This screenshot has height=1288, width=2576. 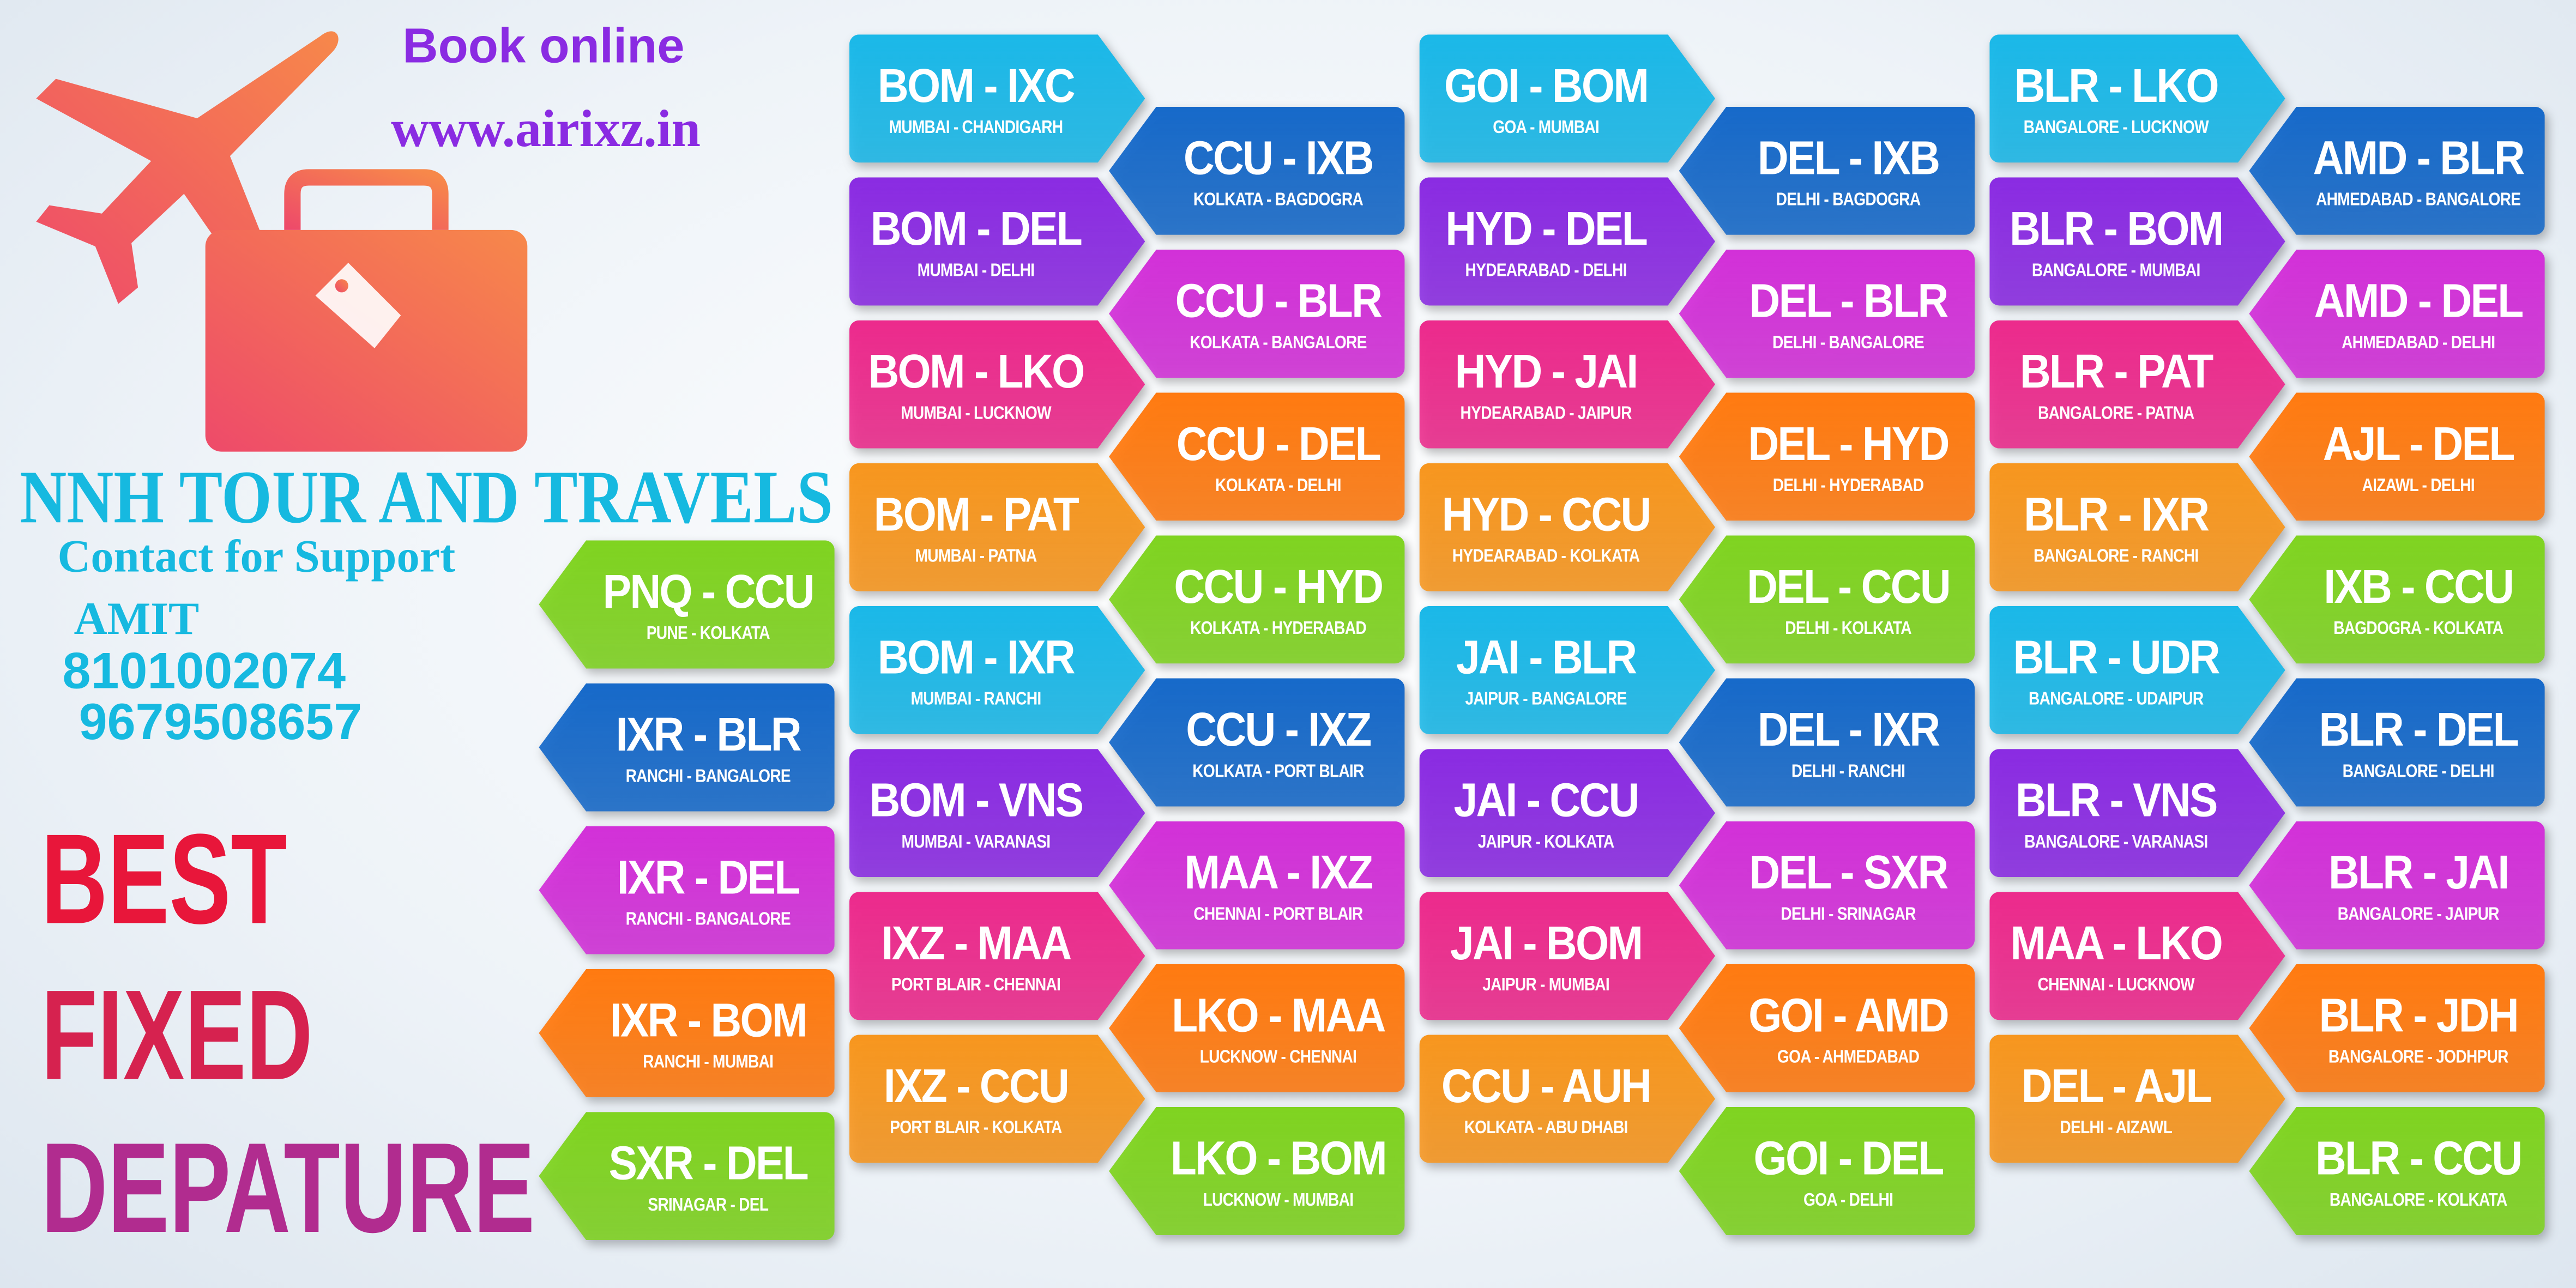 I want to click on route-tag: BOM - IXR MUMBAI - RANCHI, so click(x=997, y=670).